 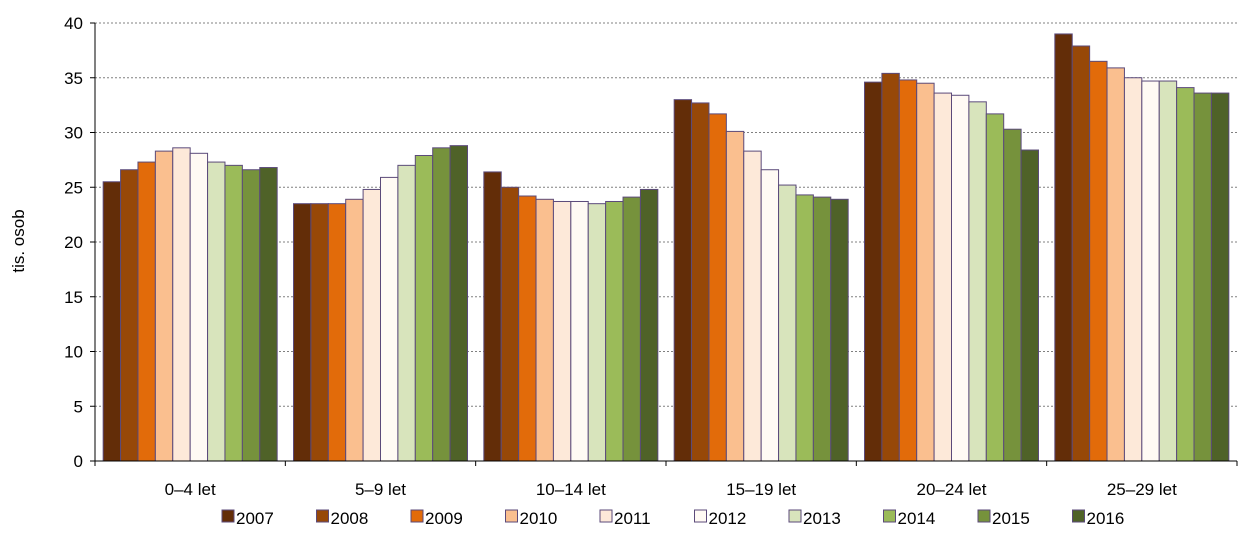 What do you see at coordinates (632, 518) in the screenshot?
I see `legend-label: 2011` at bounding box center [632, 518].